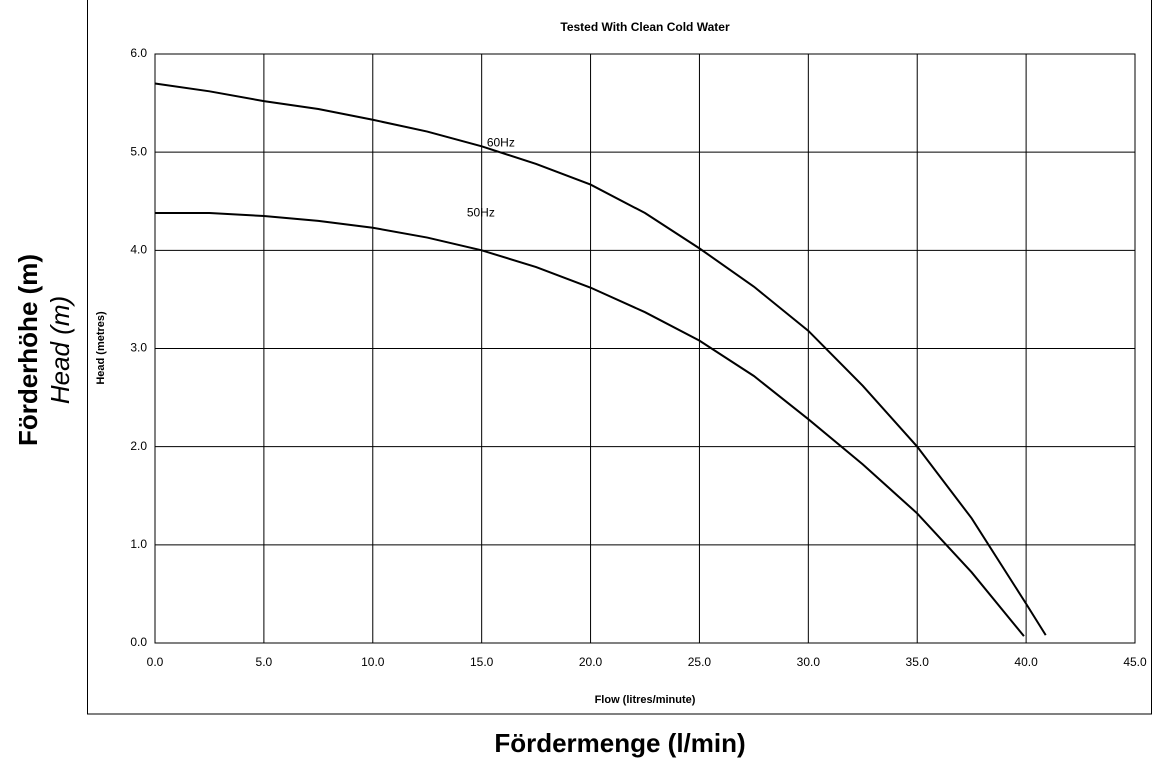  Describe the element at coordinates (591, 662) in the screenshot. I see `x-tick-label: 20.0` at that location.